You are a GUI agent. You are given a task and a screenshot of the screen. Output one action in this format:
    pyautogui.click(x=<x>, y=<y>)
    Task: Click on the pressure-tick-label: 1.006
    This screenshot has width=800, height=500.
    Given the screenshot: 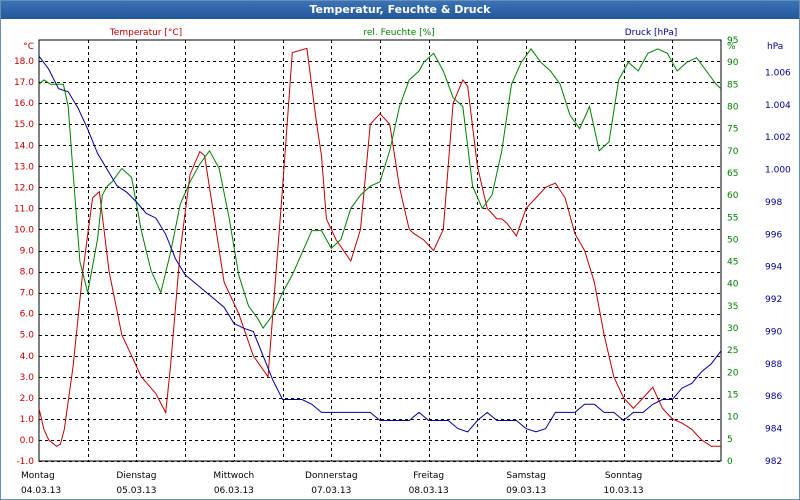 What is the action you would take?
    pyautogui.click(x=778, y=73)
    